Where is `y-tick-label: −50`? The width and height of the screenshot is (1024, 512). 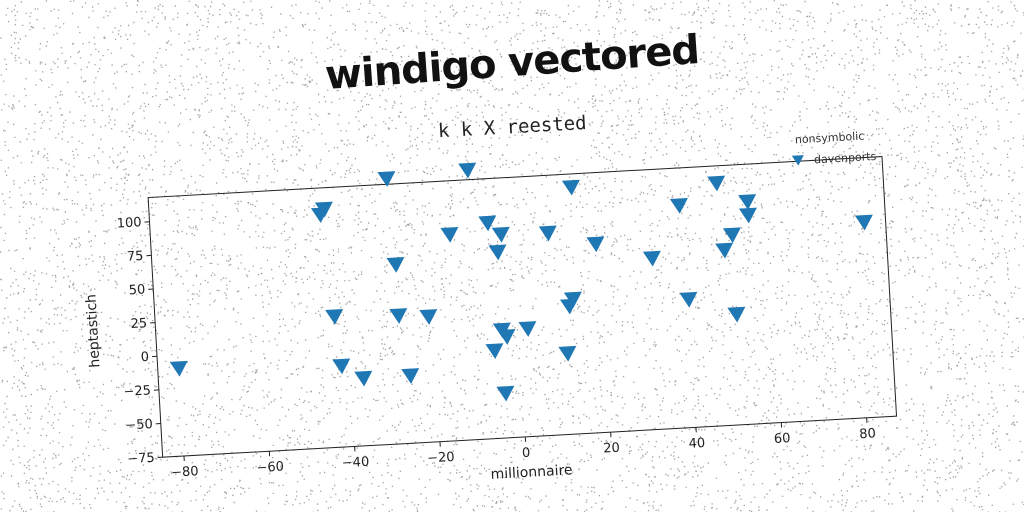 y-tick-label: −50 is located at coordinates (139, 425).